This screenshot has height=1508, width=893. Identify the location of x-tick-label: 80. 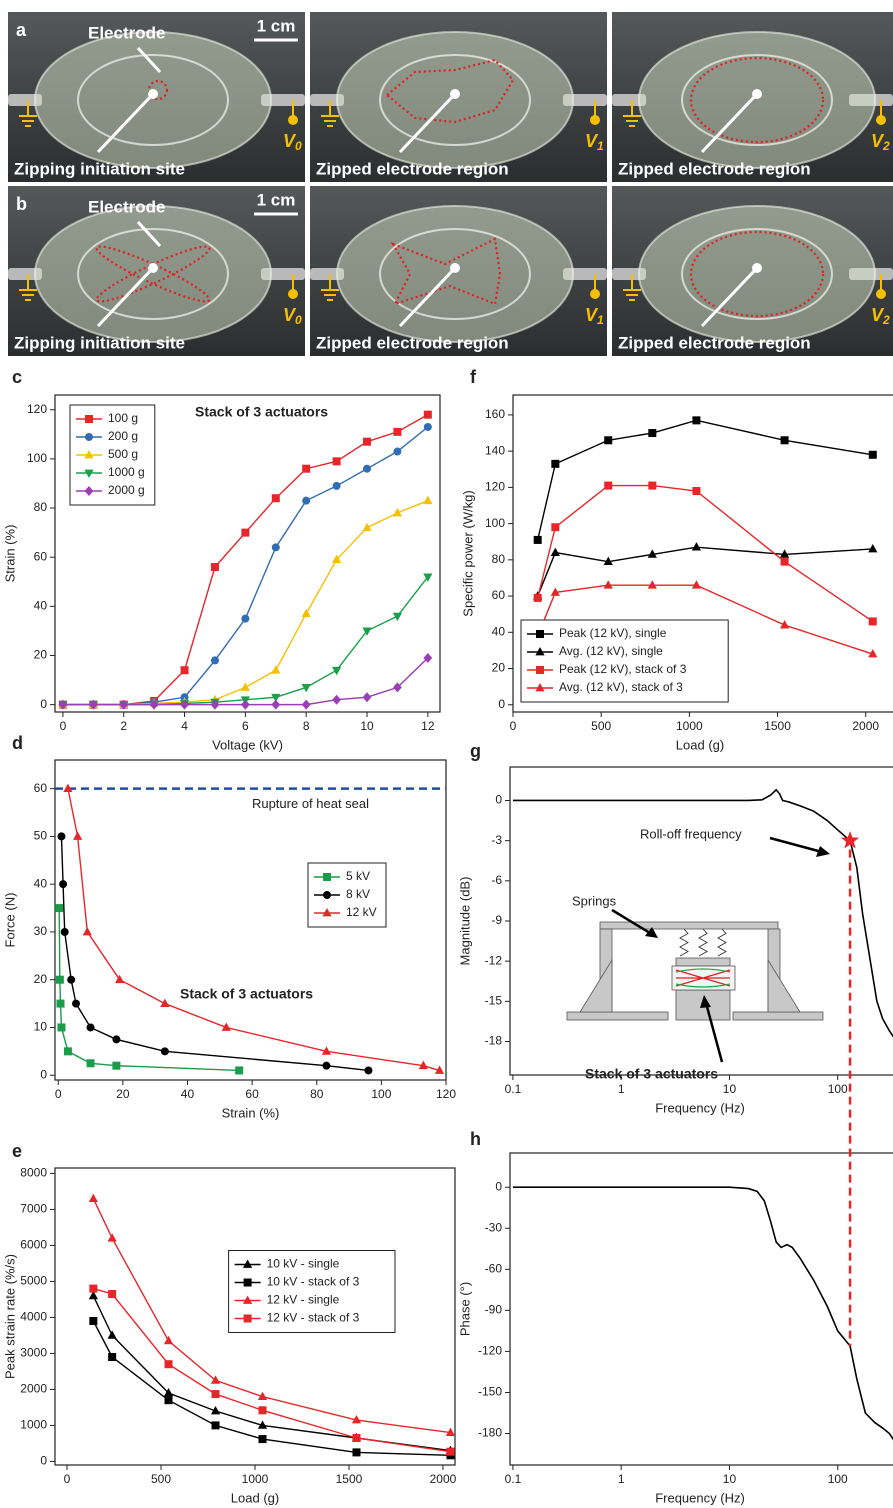
(317, 1094).